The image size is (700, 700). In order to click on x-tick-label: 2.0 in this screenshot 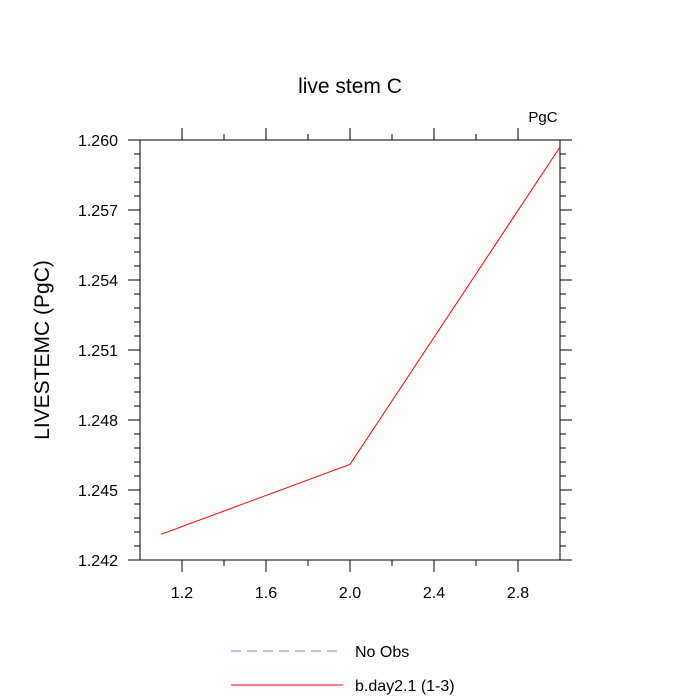, I will do `click(350, 593)`.